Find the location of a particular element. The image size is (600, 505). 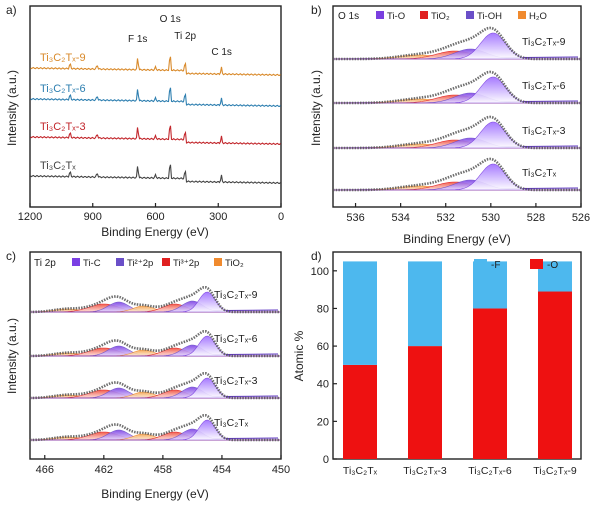

x-category-label: Ti₃C₂Tₓ-3 is located at coordinates (425, 471).